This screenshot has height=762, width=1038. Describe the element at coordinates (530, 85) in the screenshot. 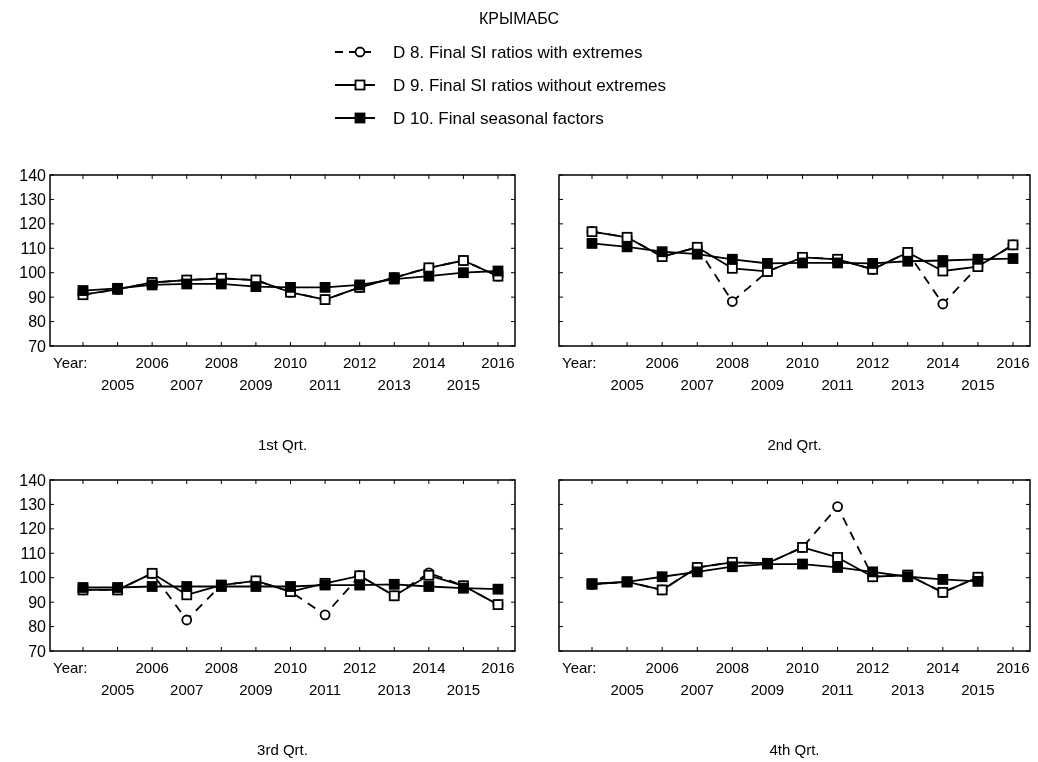

I see `legend-label: D 9. Final SI ratios without extremes` at that location.